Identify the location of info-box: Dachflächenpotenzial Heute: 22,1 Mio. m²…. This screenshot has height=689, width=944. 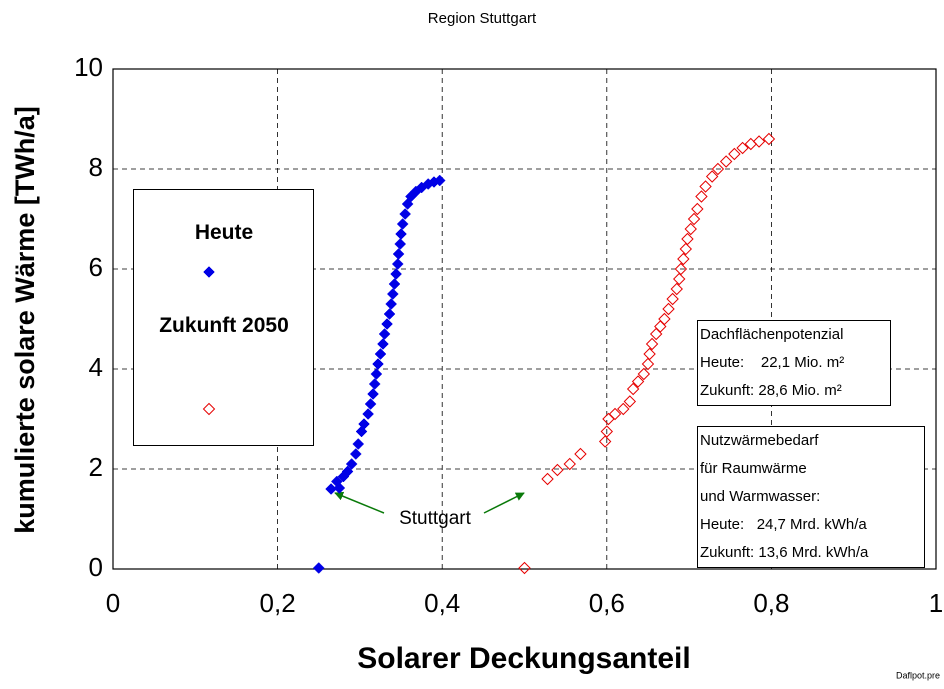
(794, 363).